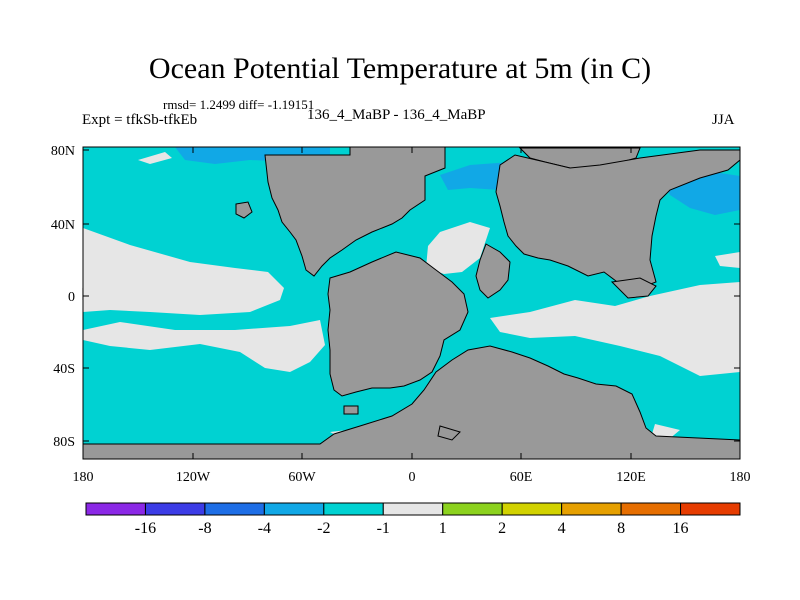  I want to click on season-label: JJA, so click(723, 120).